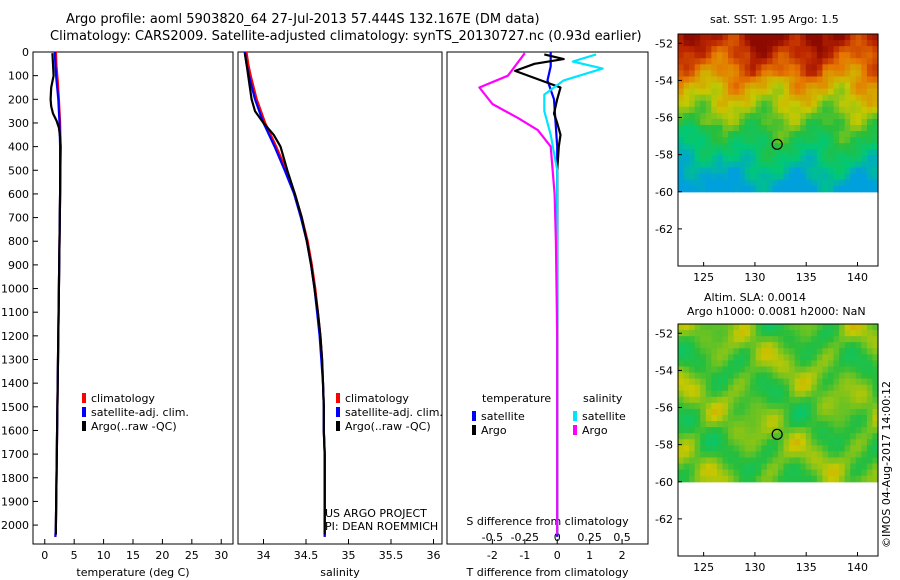 Image resolution: width=900 pixels, height=580 pixels. What do you see at coordinates (664, 43) in the screenshot?
I see `sst-lat-label: -52` at bounding box center [664, 43].